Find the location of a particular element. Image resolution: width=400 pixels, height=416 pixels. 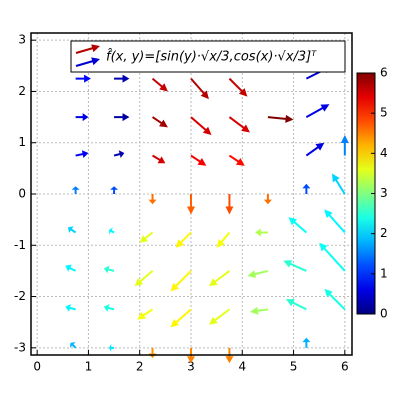

legend-box is located at coordinates (208, 56).